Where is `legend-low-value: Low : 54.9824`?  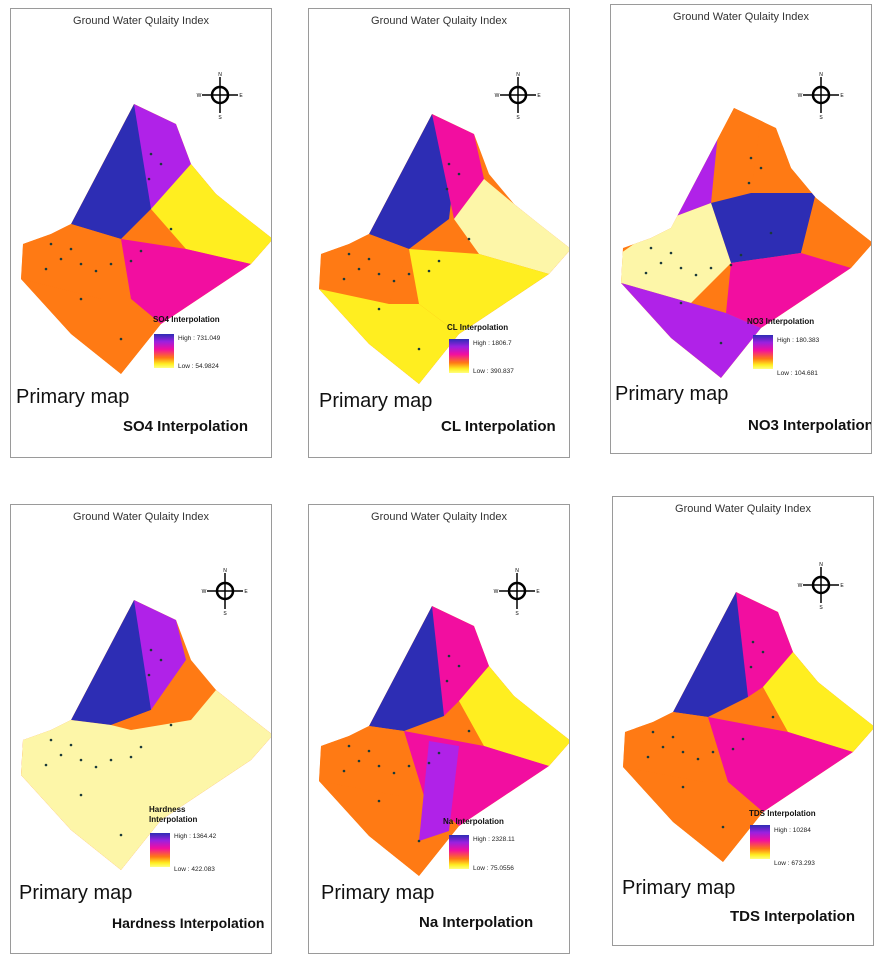
legend-low-value: Low : 54.9824 is located at coordinates (198, 366).